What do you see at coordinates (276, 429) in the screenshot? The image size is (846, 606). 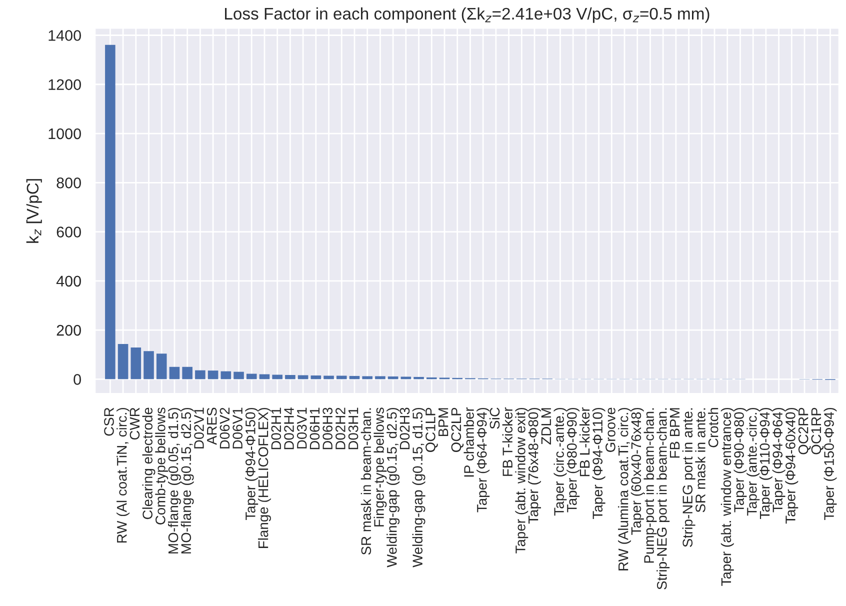 I see `x-tick-label: D02H1` at bounding box center [276, 429].